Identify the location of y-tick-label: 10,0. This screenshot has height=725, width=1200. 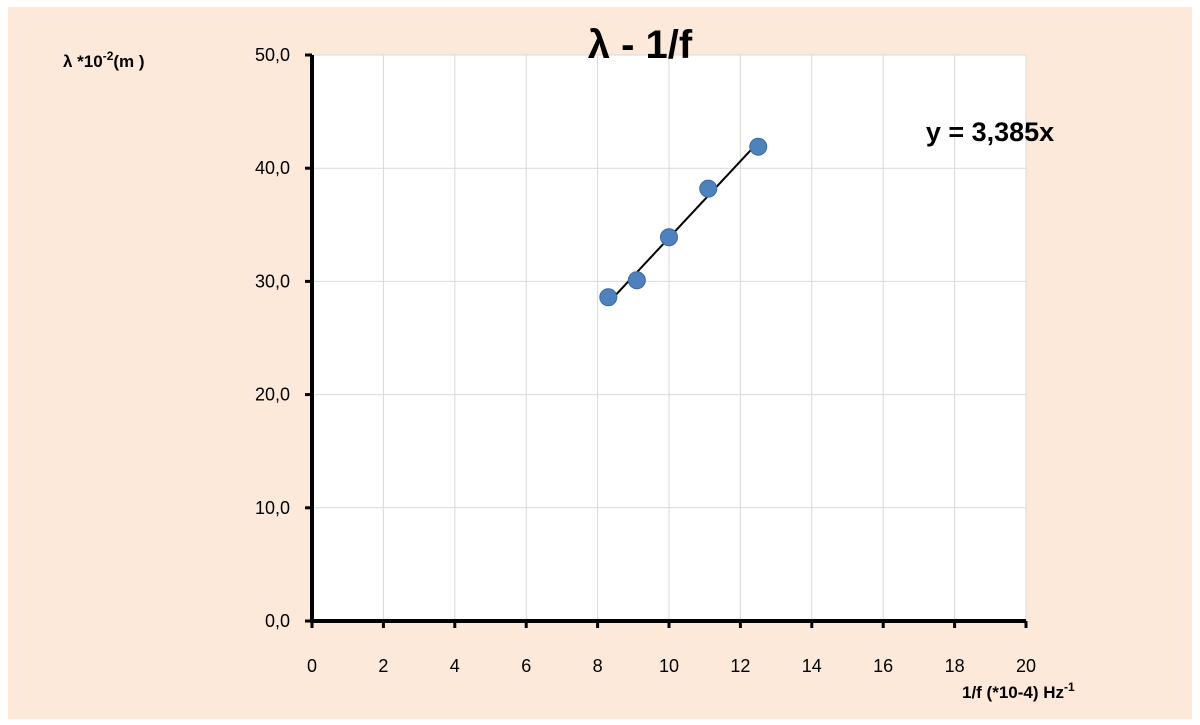
(272, 508).